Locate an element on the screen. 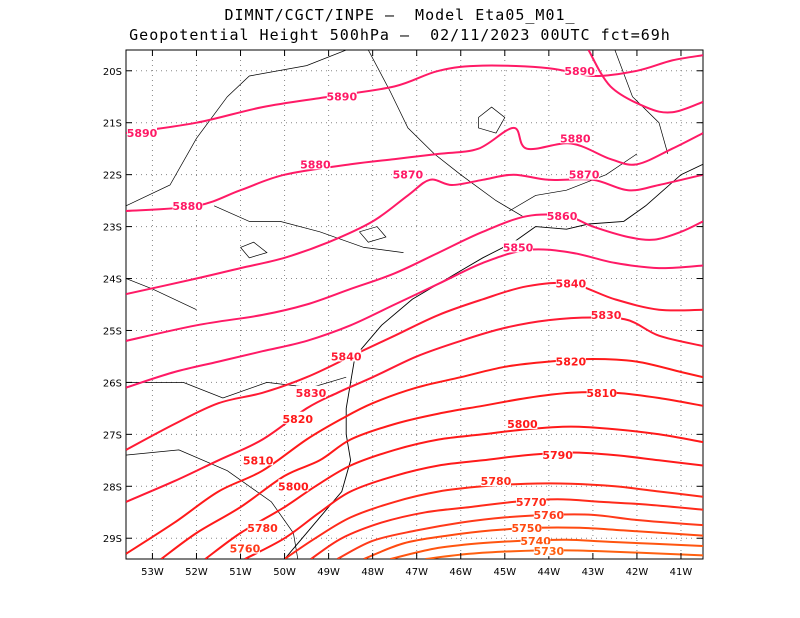 This screenshot has height=618, width=800. lon-tick-label: 42W is located at coordinates (637, 572).